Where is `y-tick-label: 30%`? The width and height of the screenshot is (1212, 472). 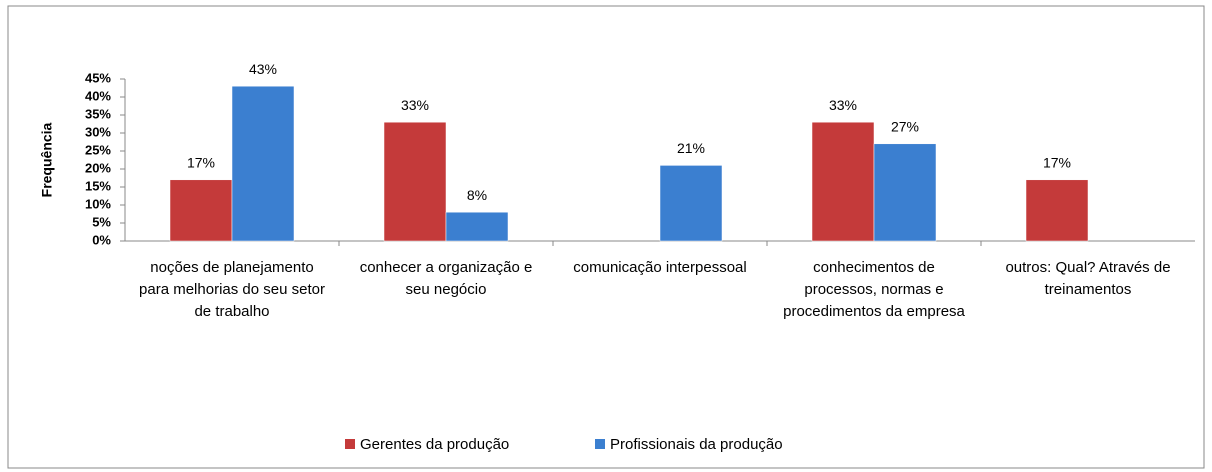
y-tick-label: 30% is located at coordinates (98, 131).